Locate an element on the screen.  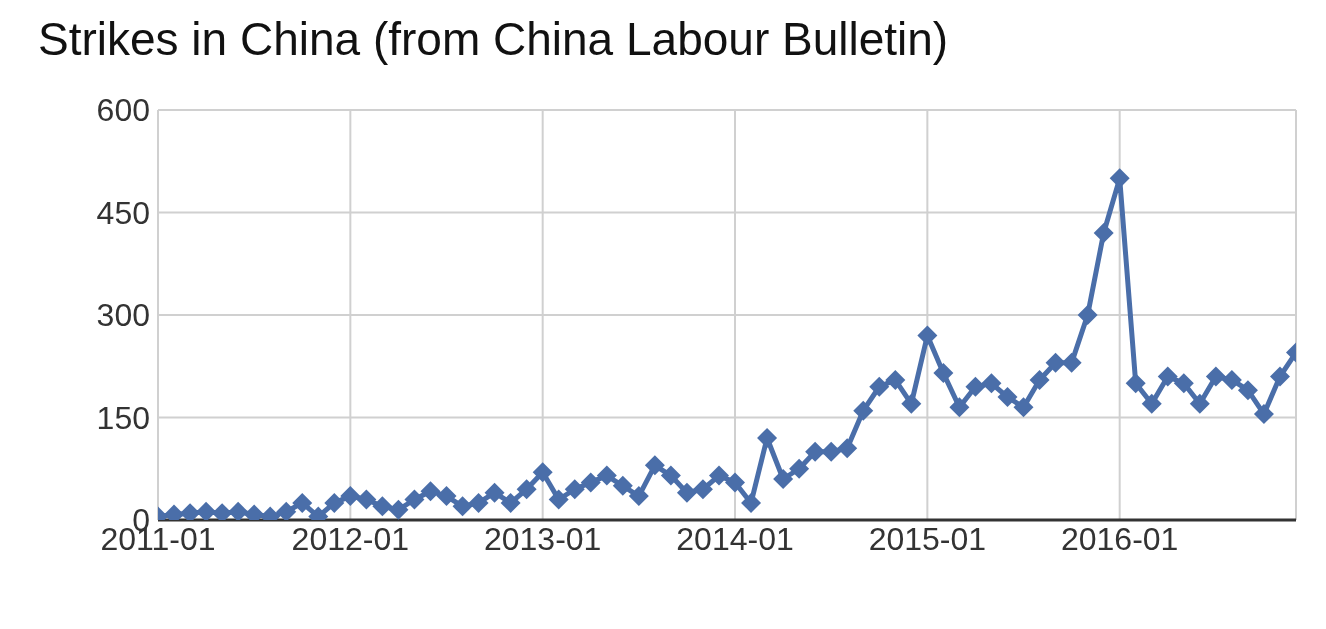
x-tick-label: 2012-01 is located at coordinates (350, 539).